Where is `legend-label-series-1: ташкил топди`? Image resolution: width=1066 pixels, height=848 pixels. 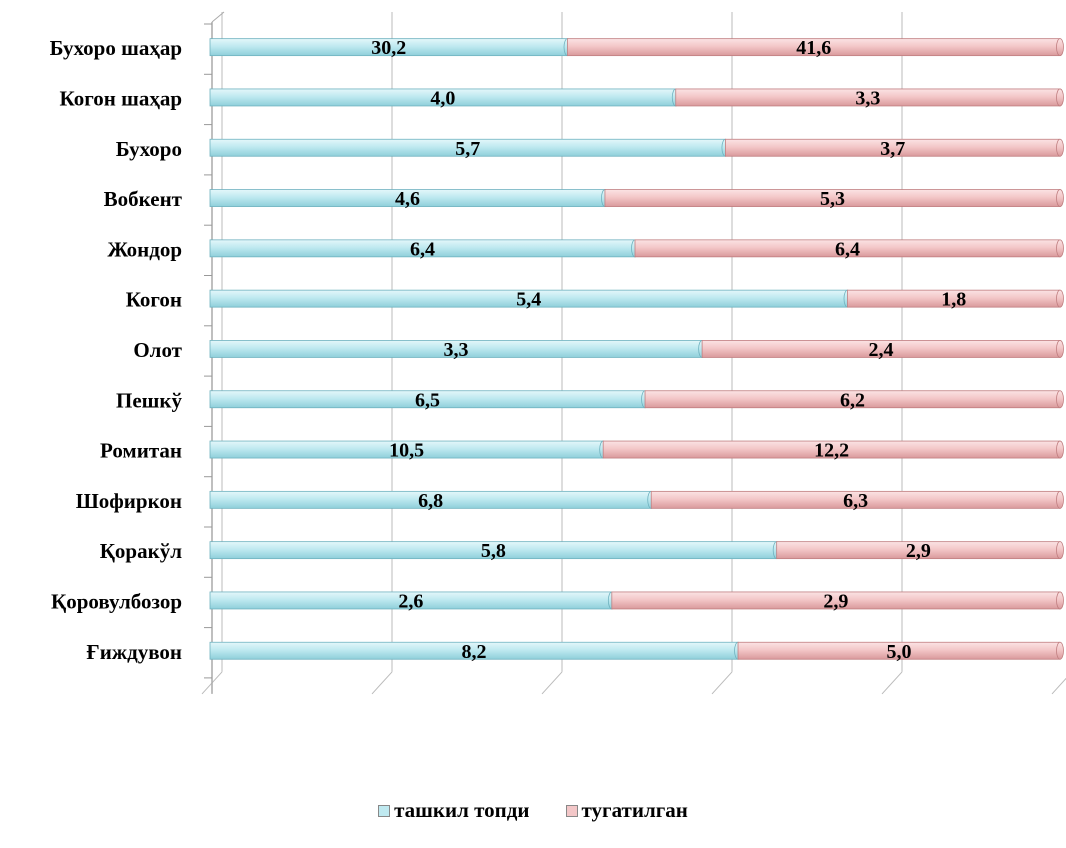 legend-label-series-1: ташкил топди is located at coordinates (462, 810).